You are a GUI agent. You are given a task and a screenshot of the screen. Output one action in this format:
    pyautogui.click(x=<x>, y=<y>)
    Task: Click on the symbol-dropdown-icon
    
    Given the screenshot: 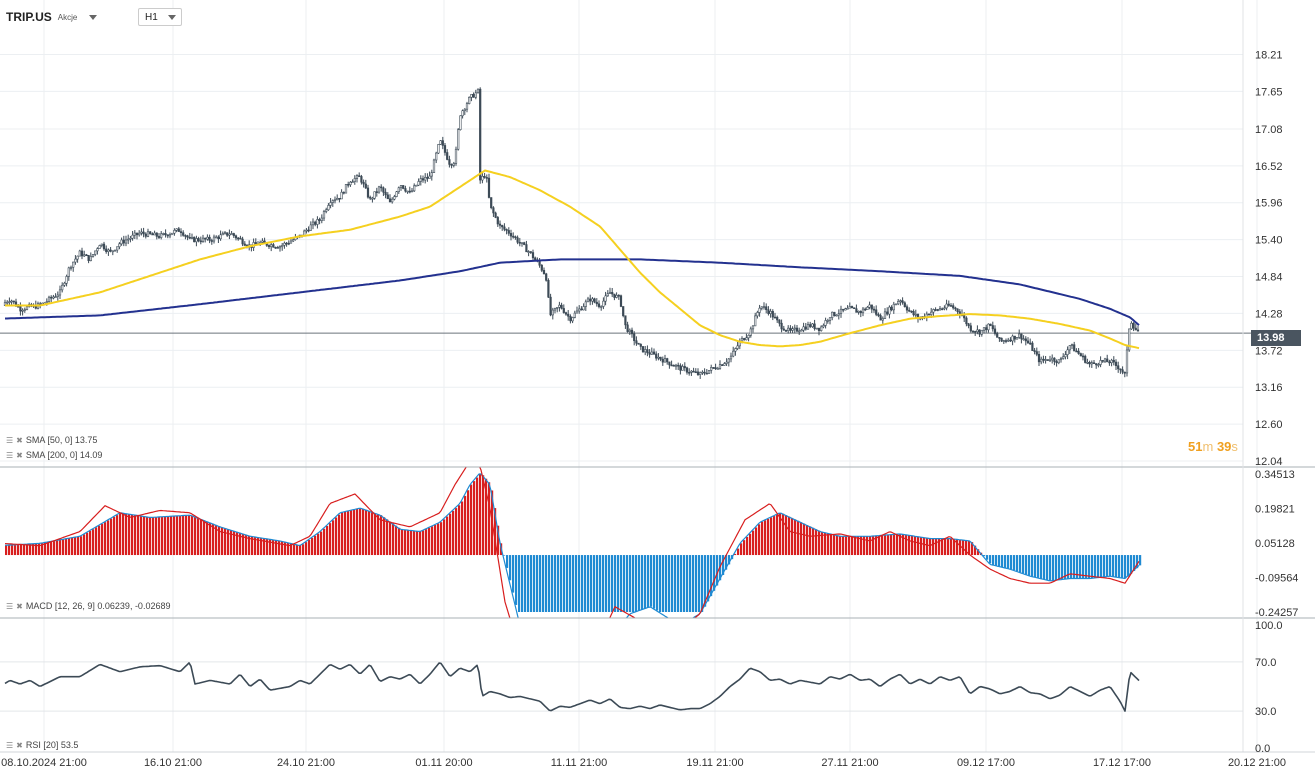 What is the action you would take?
    pyautogui.click(x=93, y=17)
    